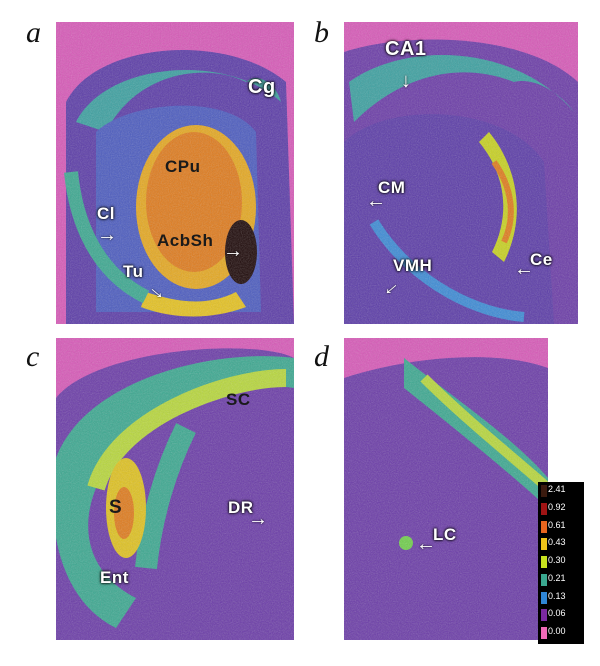 The width and height of the screenshot is (600, 666). Describe the element at coordinates (114, 577) in the screenshot. I see `label-ent: Ent` at that location.